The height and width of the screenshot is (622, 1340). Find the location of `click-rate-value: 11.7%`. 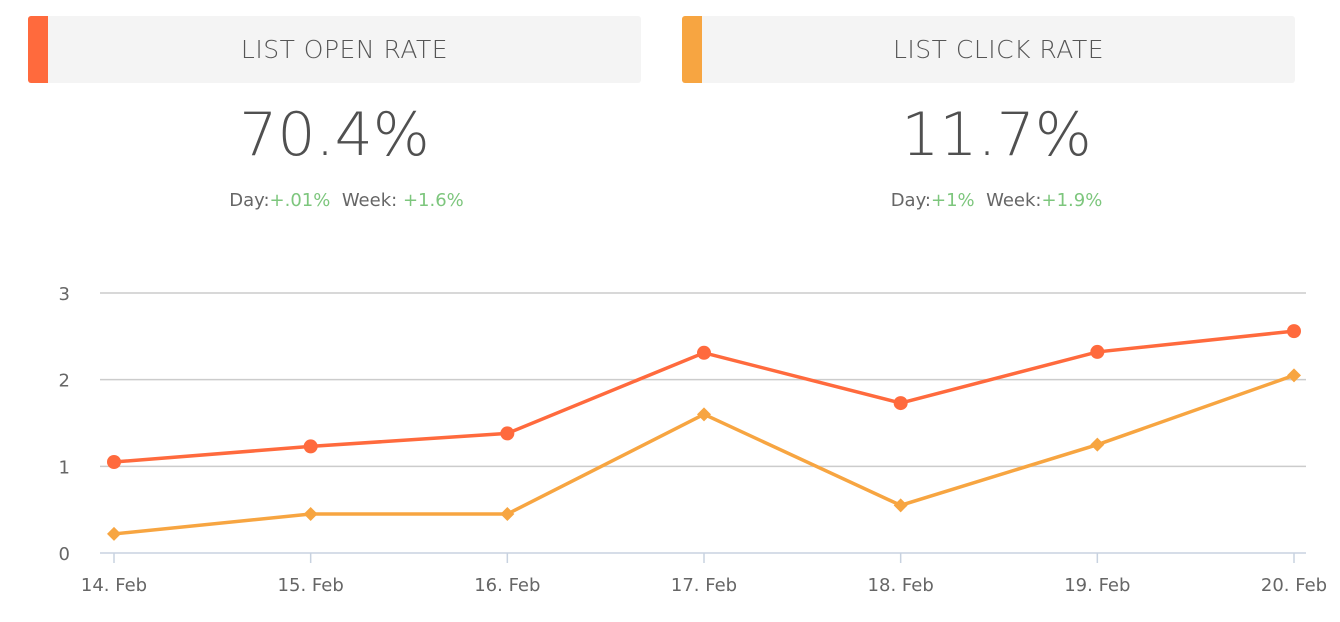

click-rate-value: 11.7% is located at coordinates (996, 135).